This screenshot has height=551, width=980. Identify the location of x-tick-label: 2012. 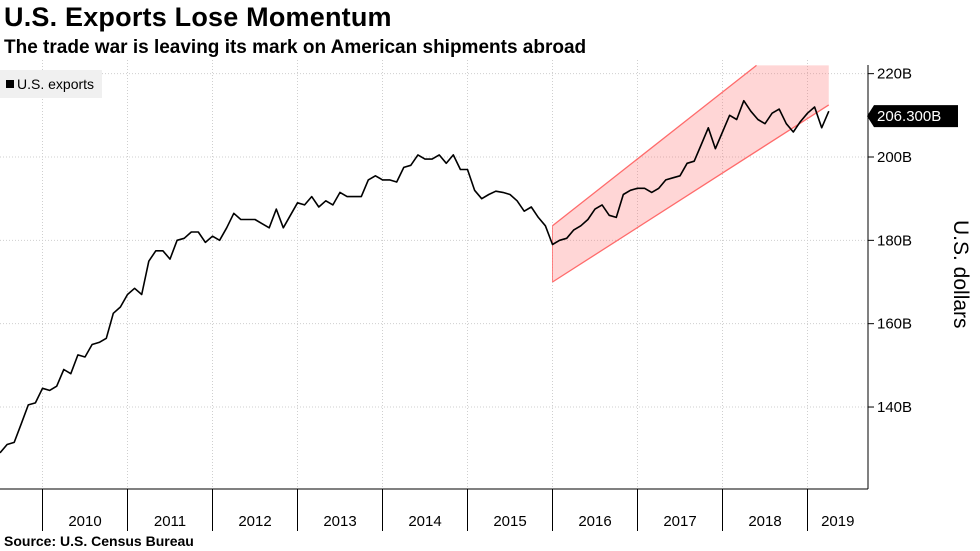
(254, 521).